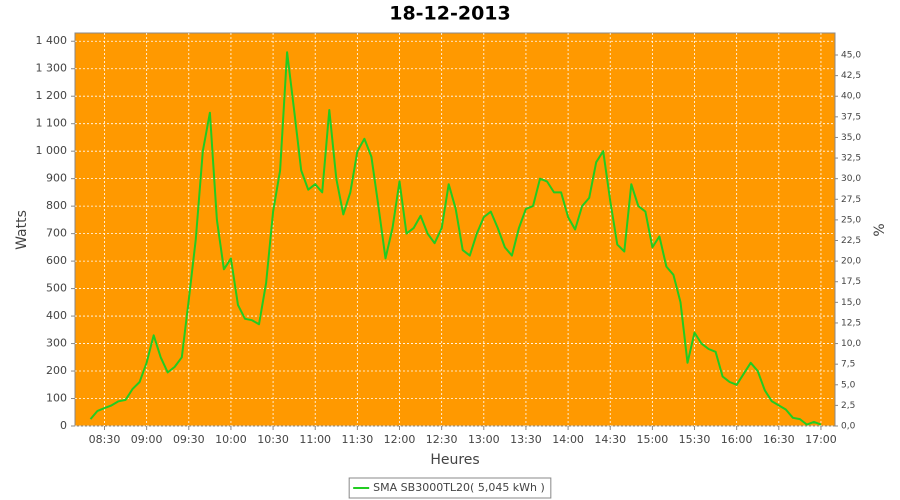 The width and height of the screenshot is (900, 500). What do you see at coordinates (610, 439) in the screenshot?
I see `x-tick-label: 14:30` at bounding box center [610, 439].